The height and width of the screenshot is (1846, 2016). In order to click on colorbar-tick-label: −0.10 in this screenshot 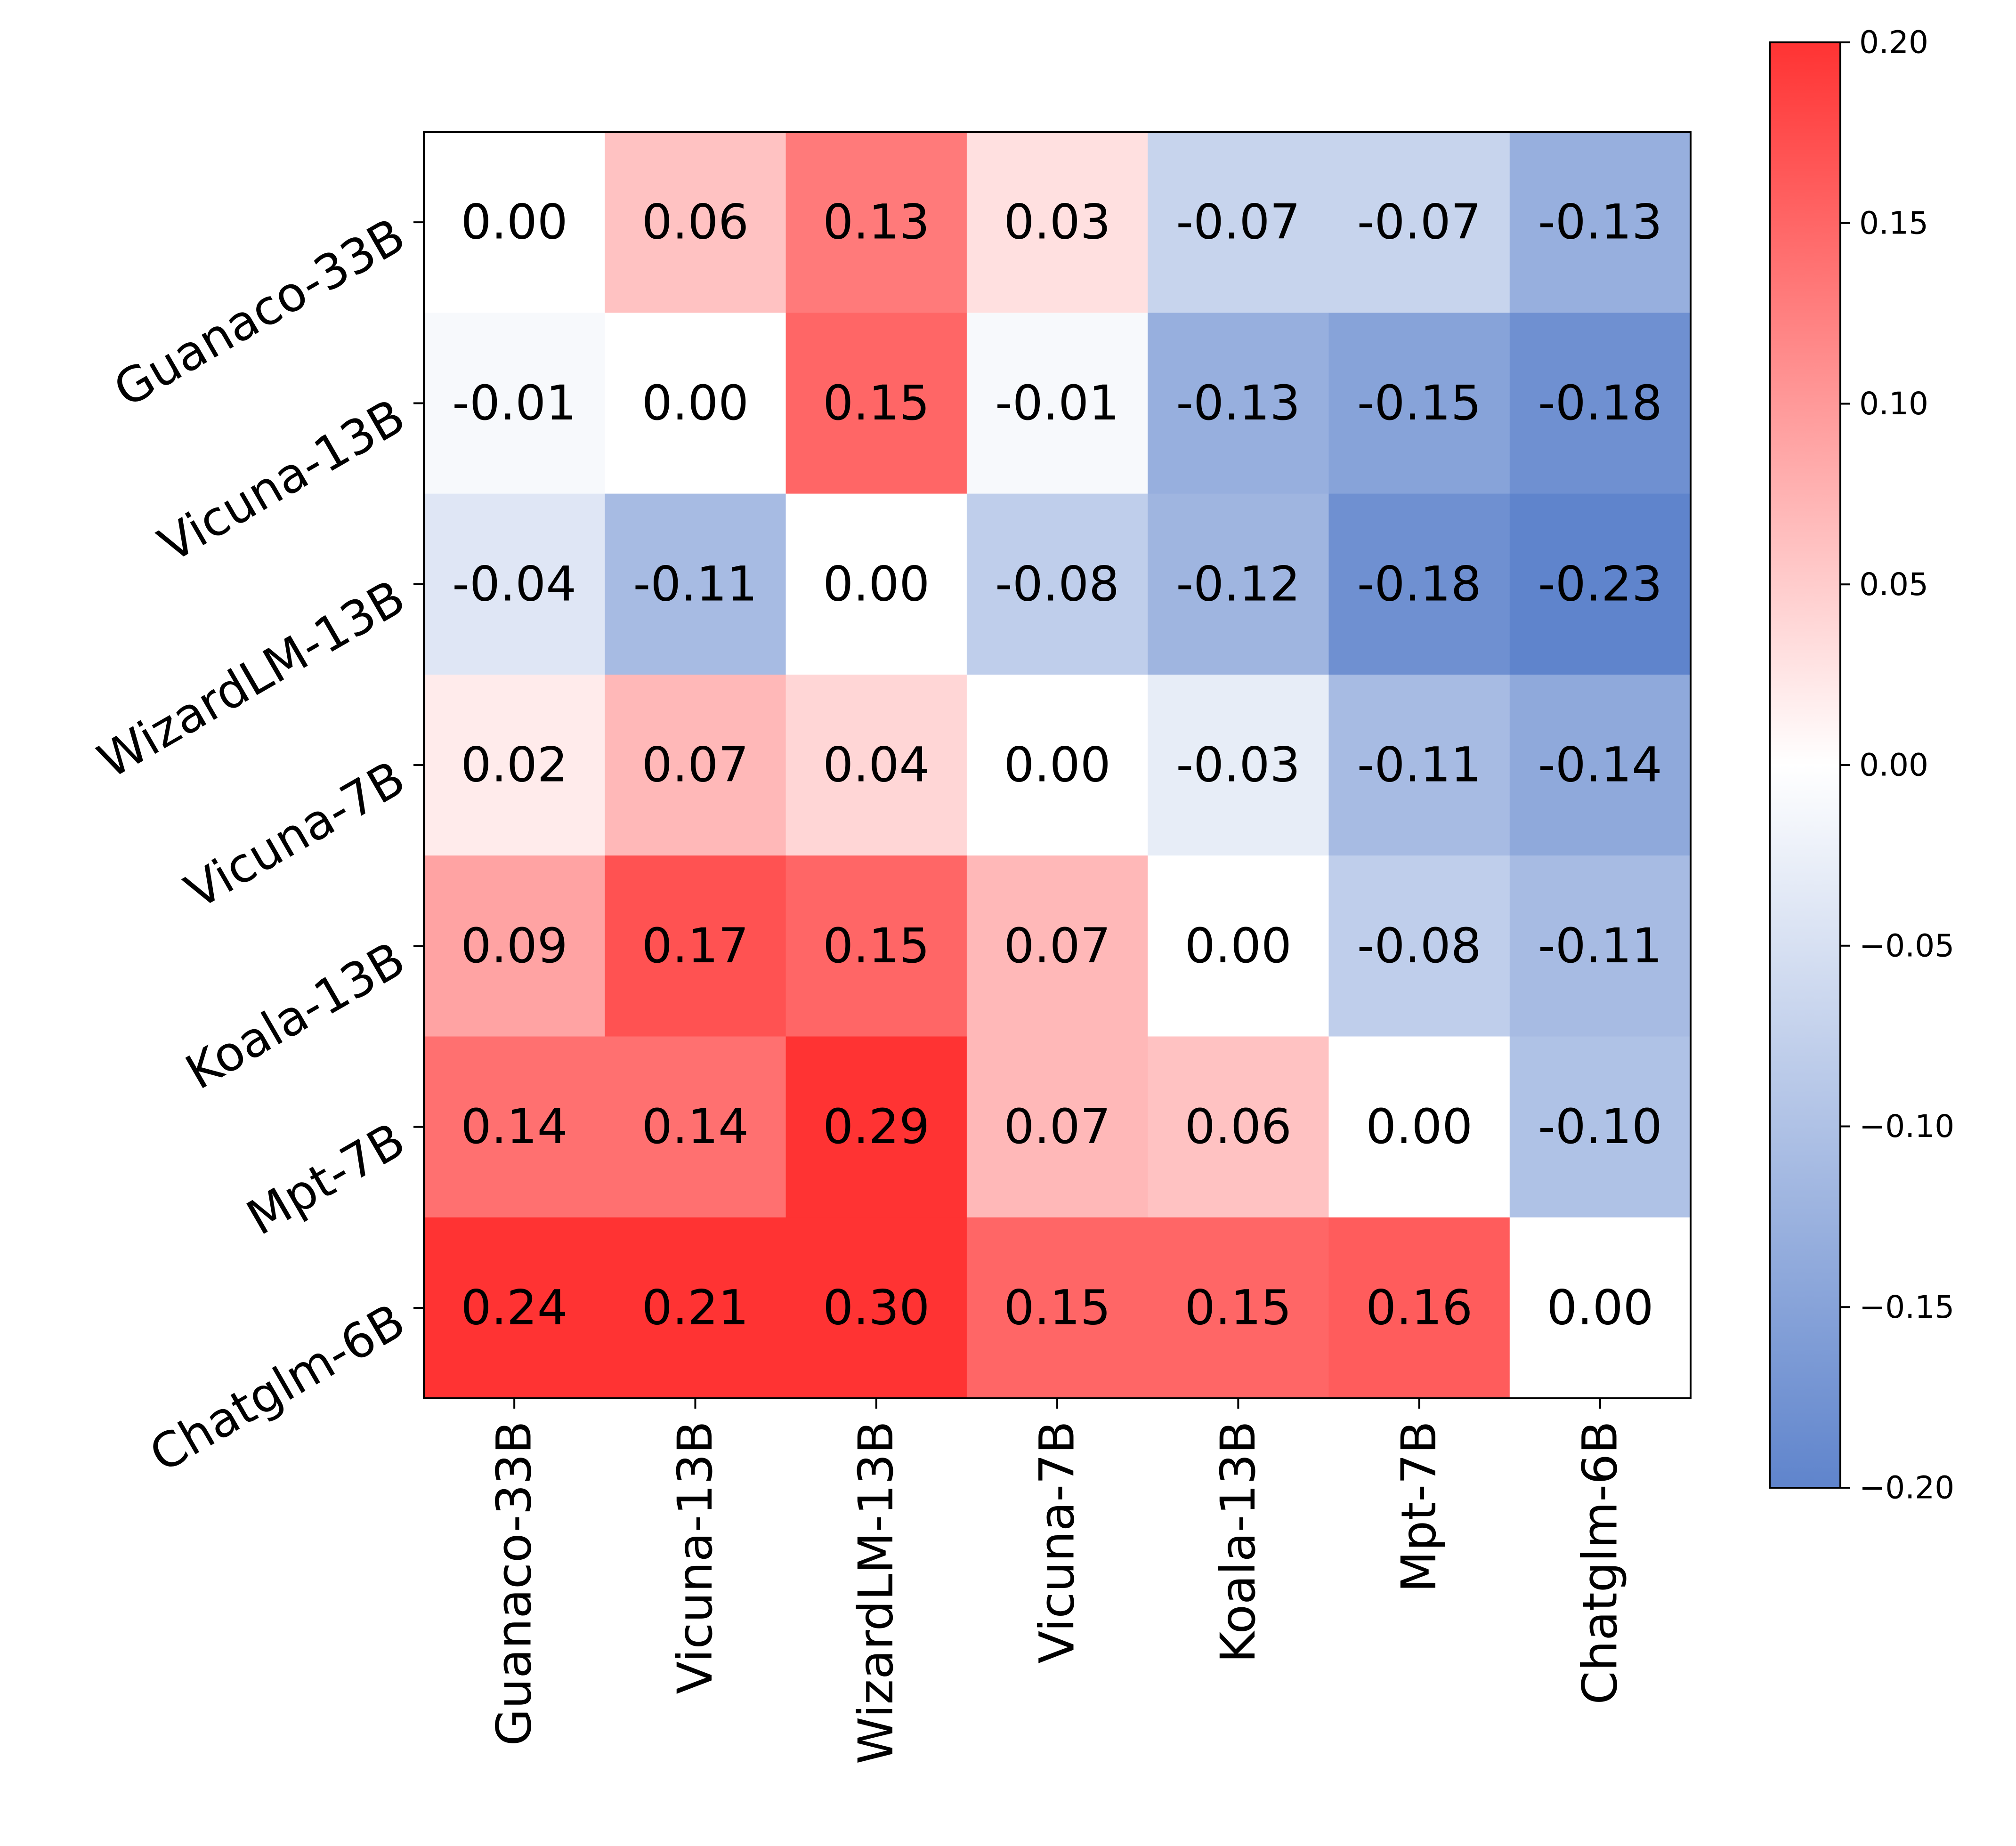, I will do `click(1906, 1126)`.